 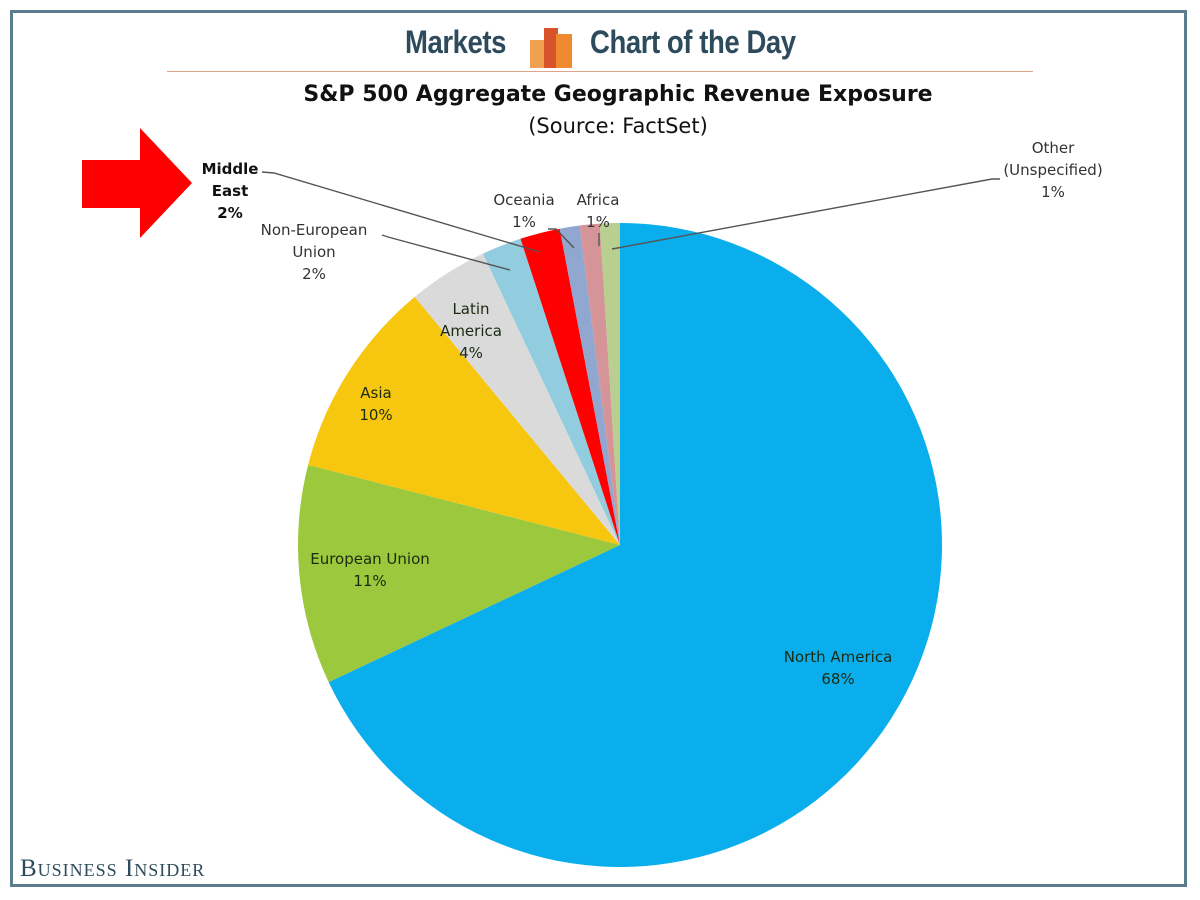 What do you see at coordinates (446, 252) in the screenshot?
I see `leader-line-non-european-union` at bounding box center [446, 252].